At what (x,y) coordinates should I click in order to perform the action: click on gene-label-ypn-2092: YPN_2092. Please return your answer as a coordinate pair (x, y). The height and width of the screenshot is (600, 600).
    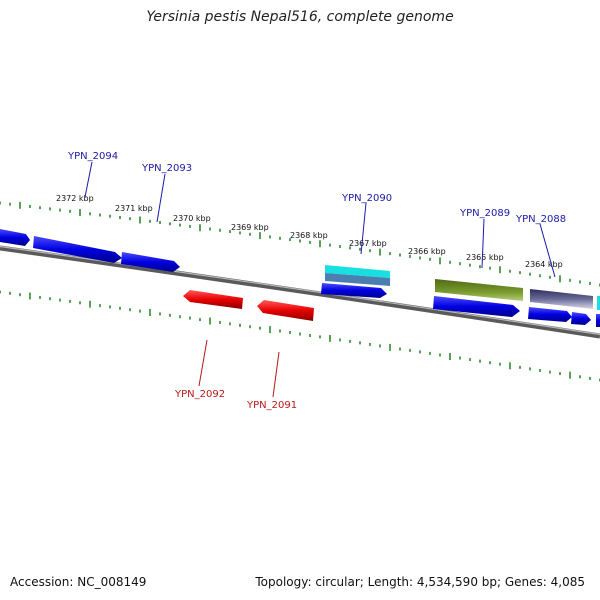
    Looking at the image, I should click on (199, 394).